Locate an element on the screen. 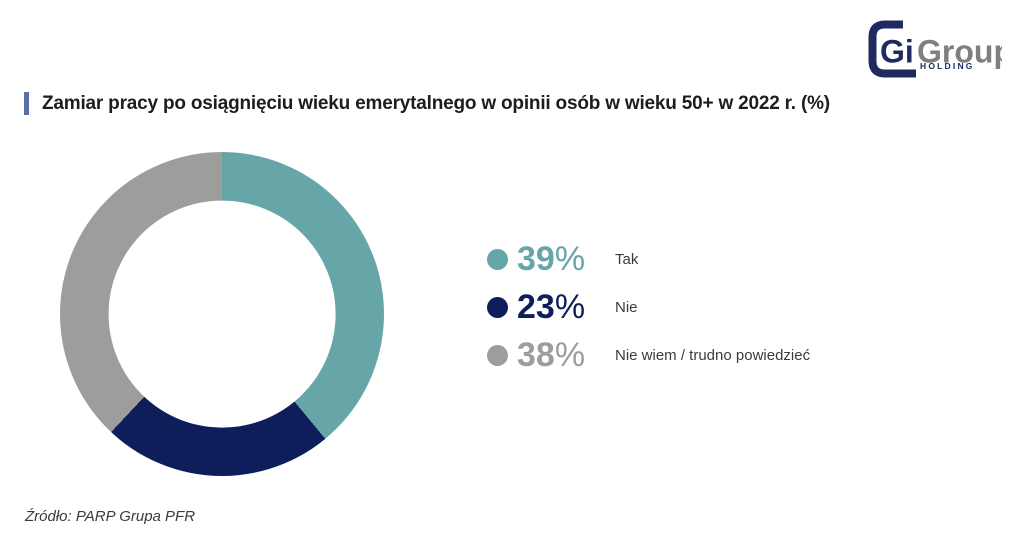 This screenshot has width=1024, height=551. legend-item: 23% Nie is located at coordinates (648, 306).